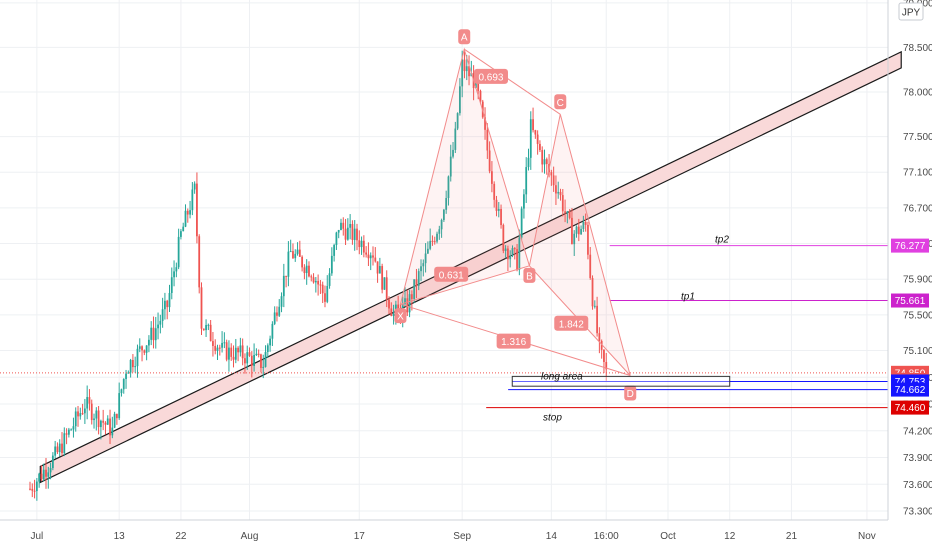  What do you see at coordinates (630, 393) in the screenshot?
I see `harmonic-point-d: D` at bounding box center [630, 393].